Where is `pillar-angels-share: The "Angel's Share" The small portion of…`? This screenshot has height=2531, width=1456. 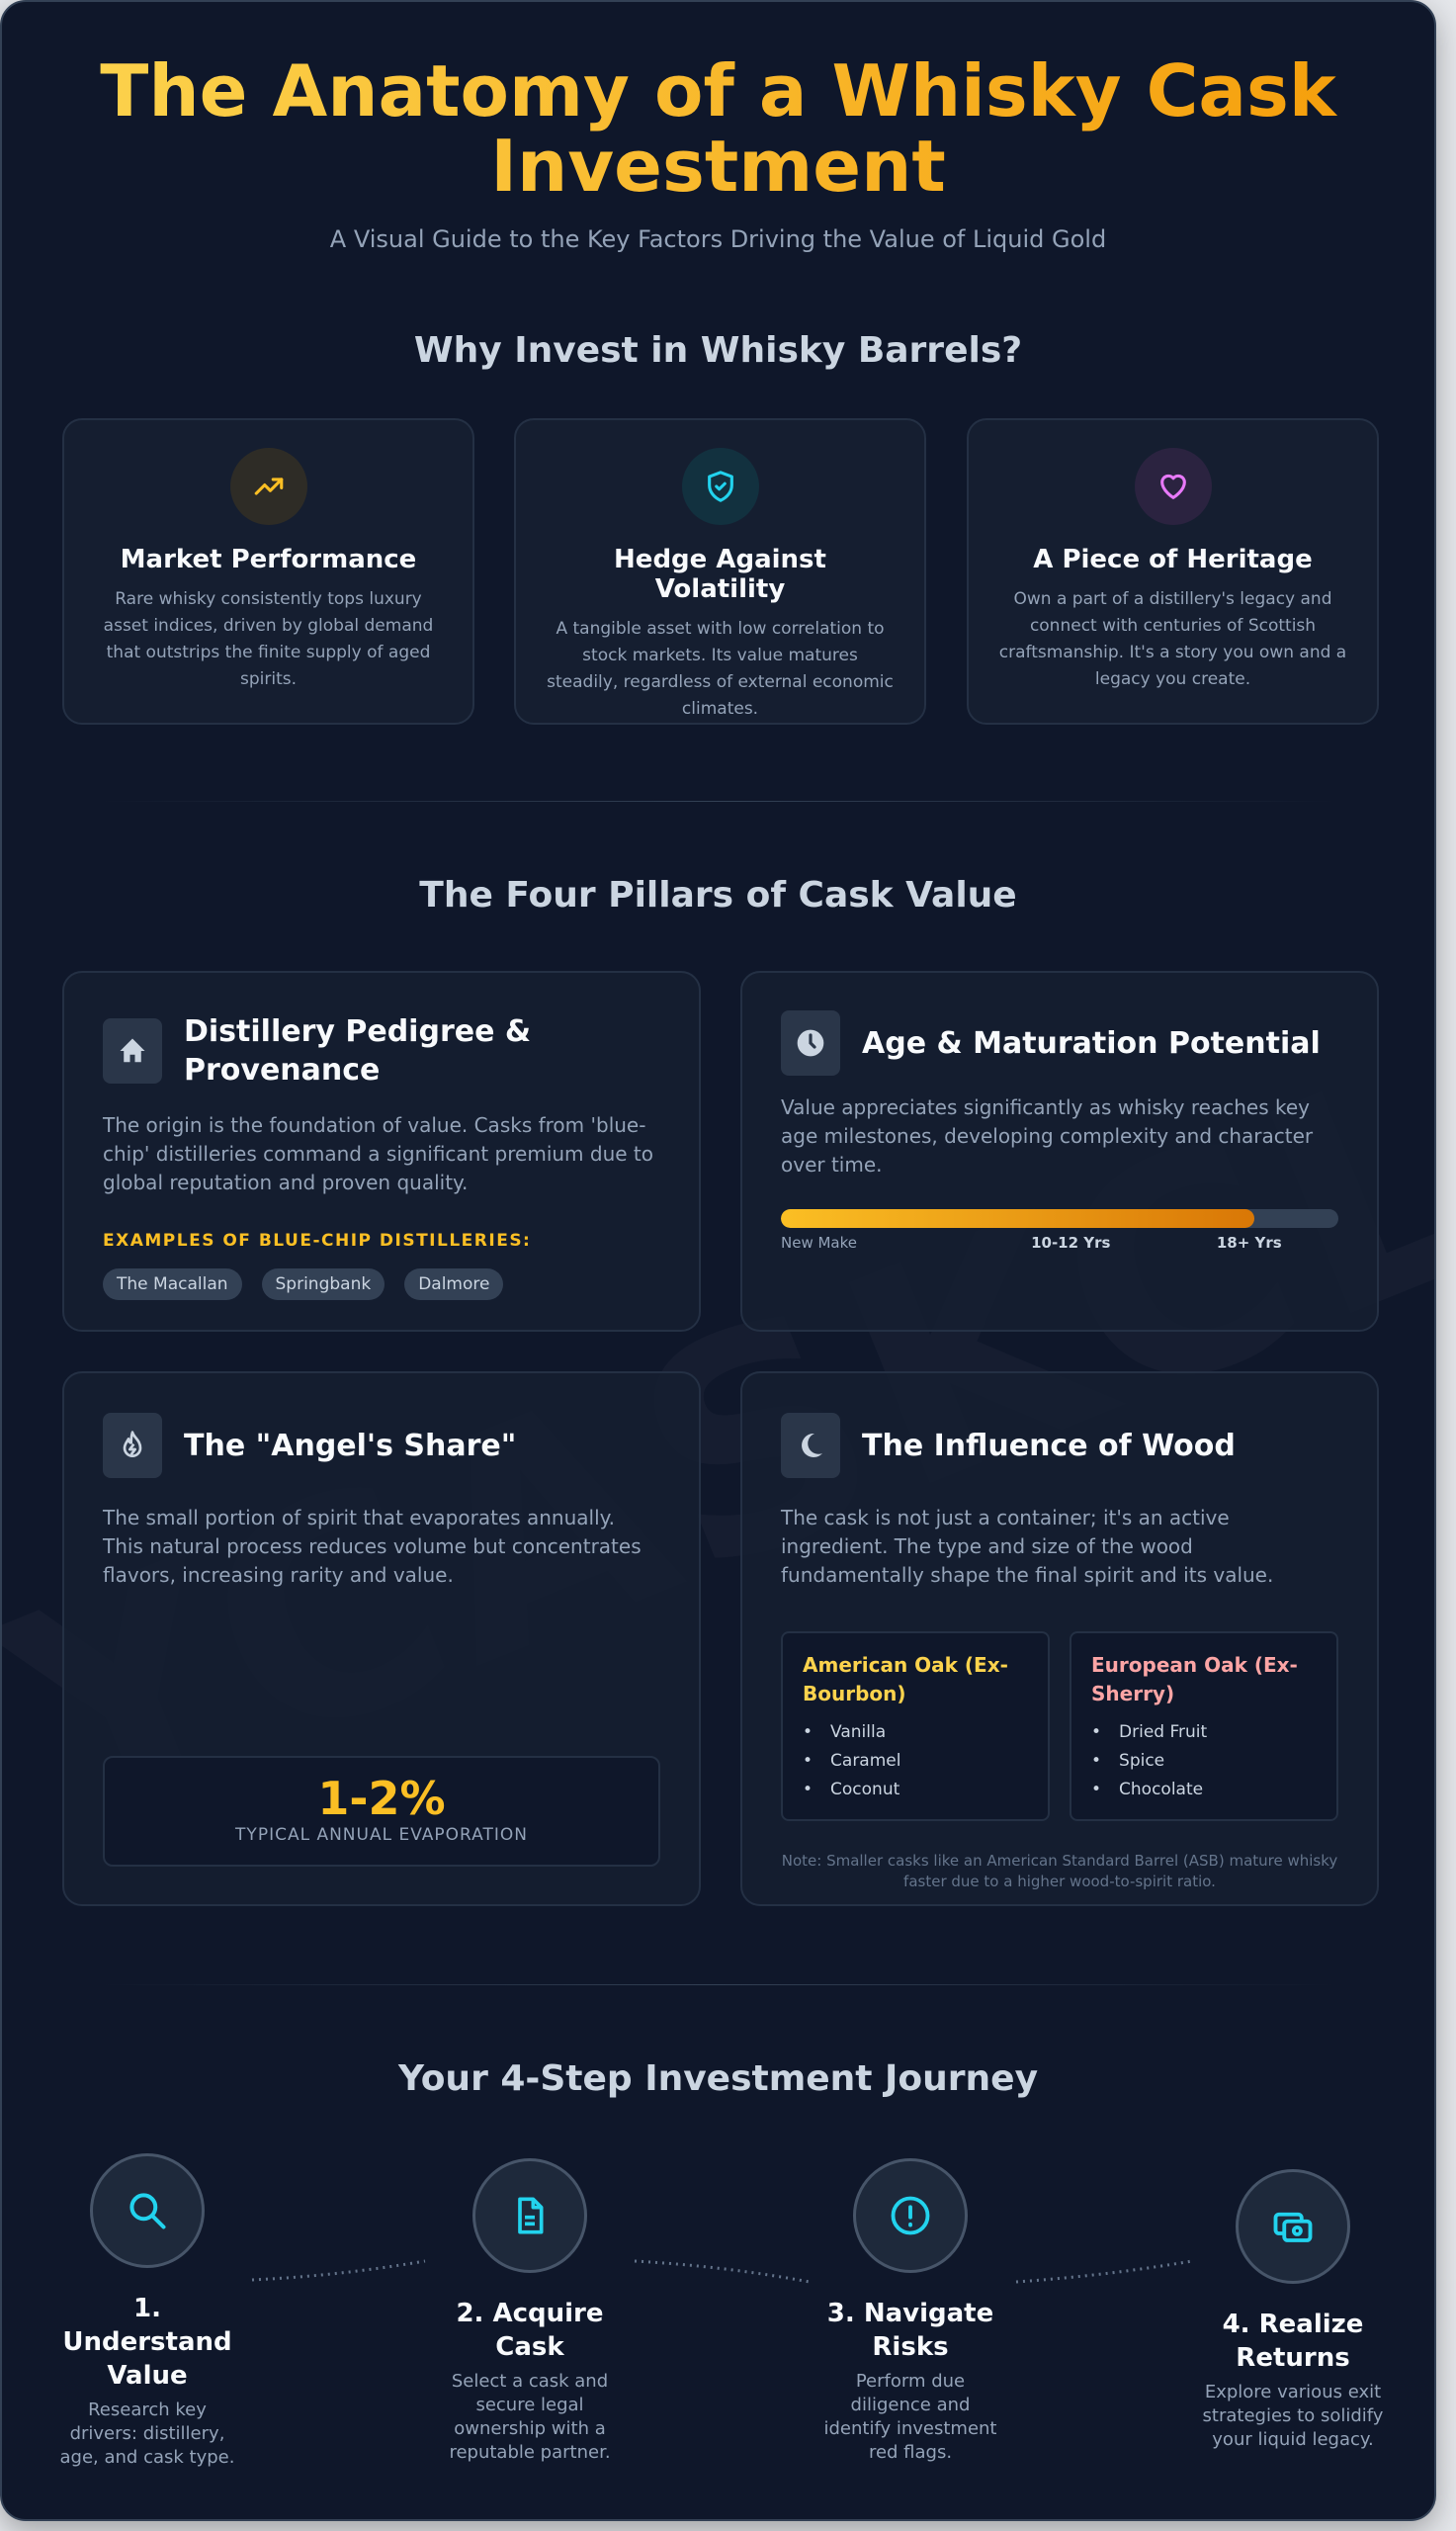 pillar-angels-share: The "Angel's Share" The small portion of… is located at coordinates (381, 1639).